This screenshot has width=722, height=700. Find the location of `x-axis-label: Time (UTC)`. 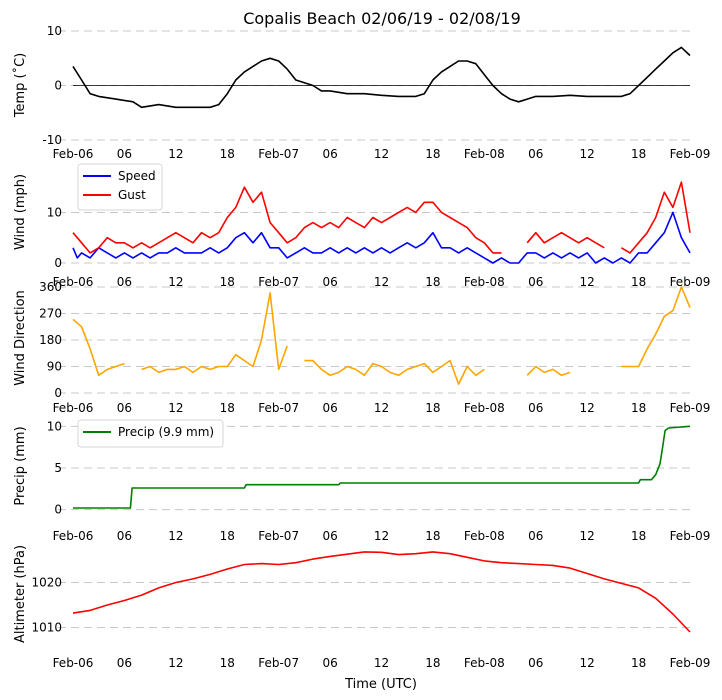

x-axis-label: Time (UTC) is located at coordinates (380, 684).